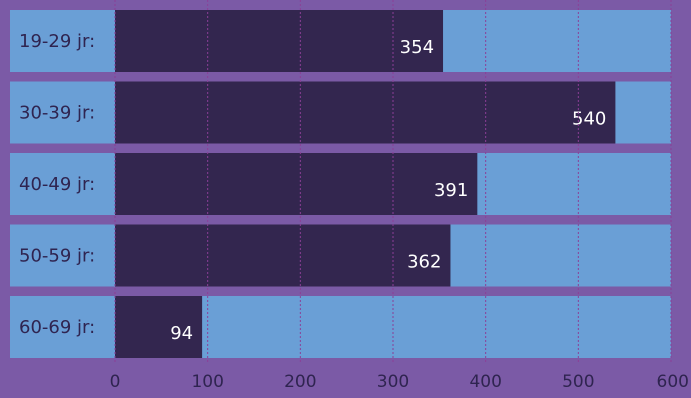 This screenshot has width=691, height=398. I want to click on data-label: 391, so click(451, 190).